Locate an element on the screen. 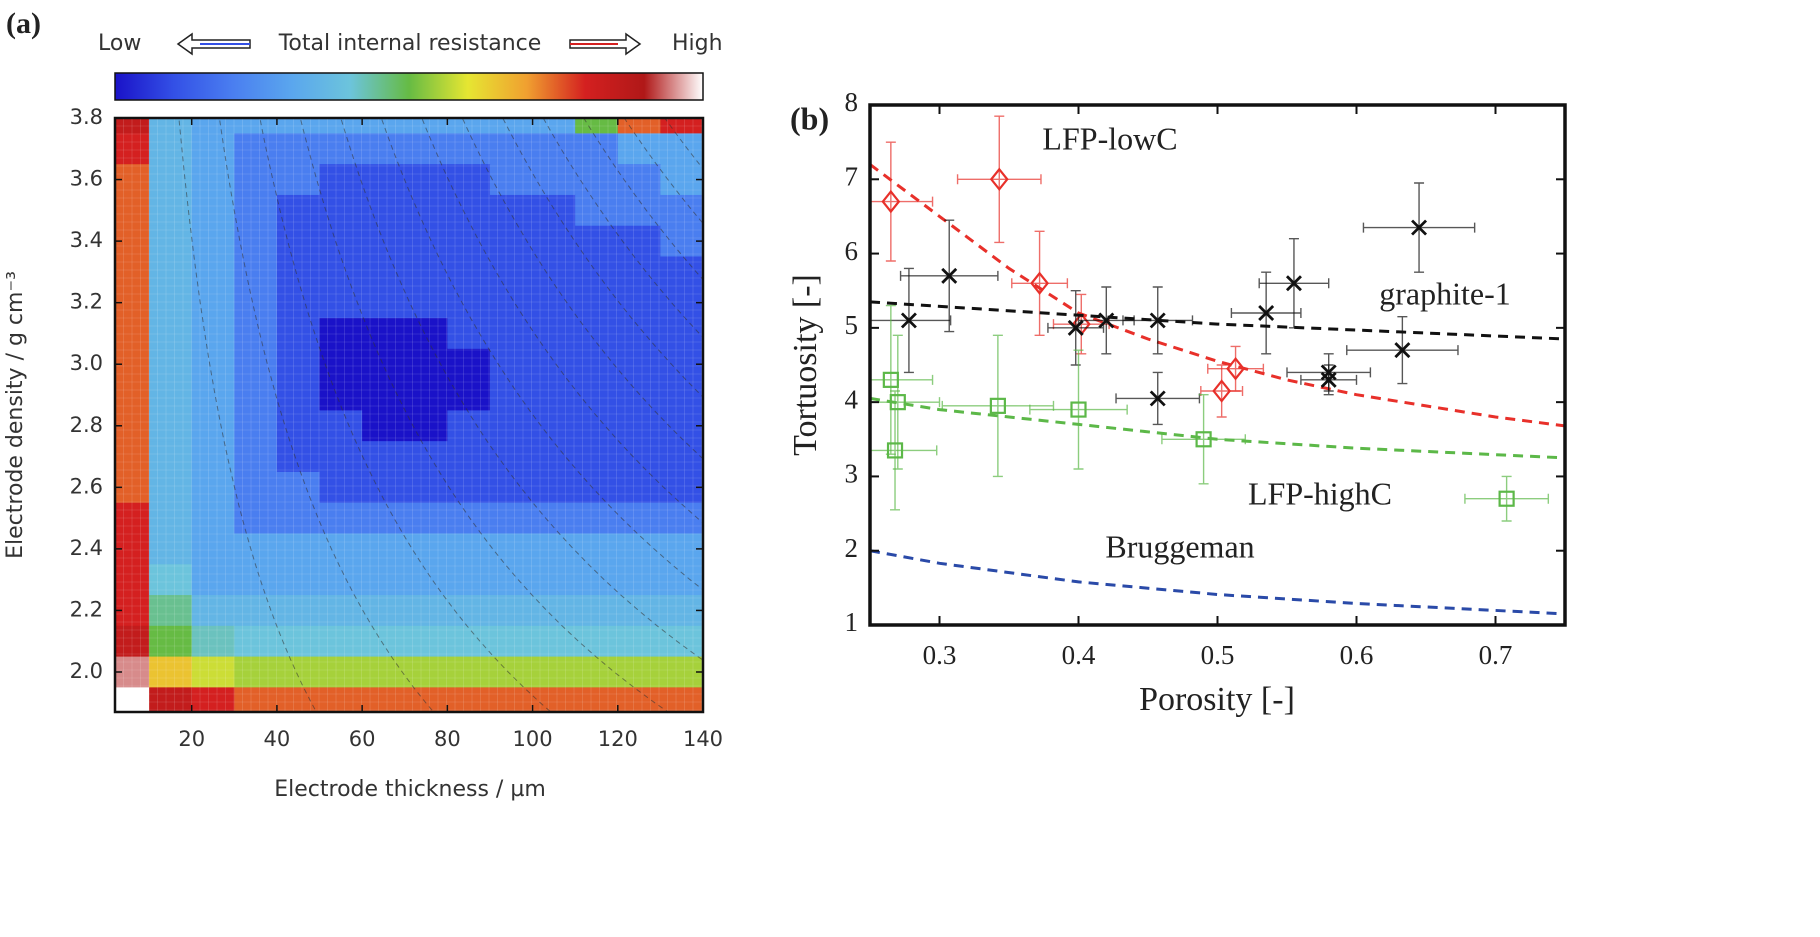 The width and height of the screenshot is (1820, 937). x-tick-label: 40 is located at coordinates (277, 739).